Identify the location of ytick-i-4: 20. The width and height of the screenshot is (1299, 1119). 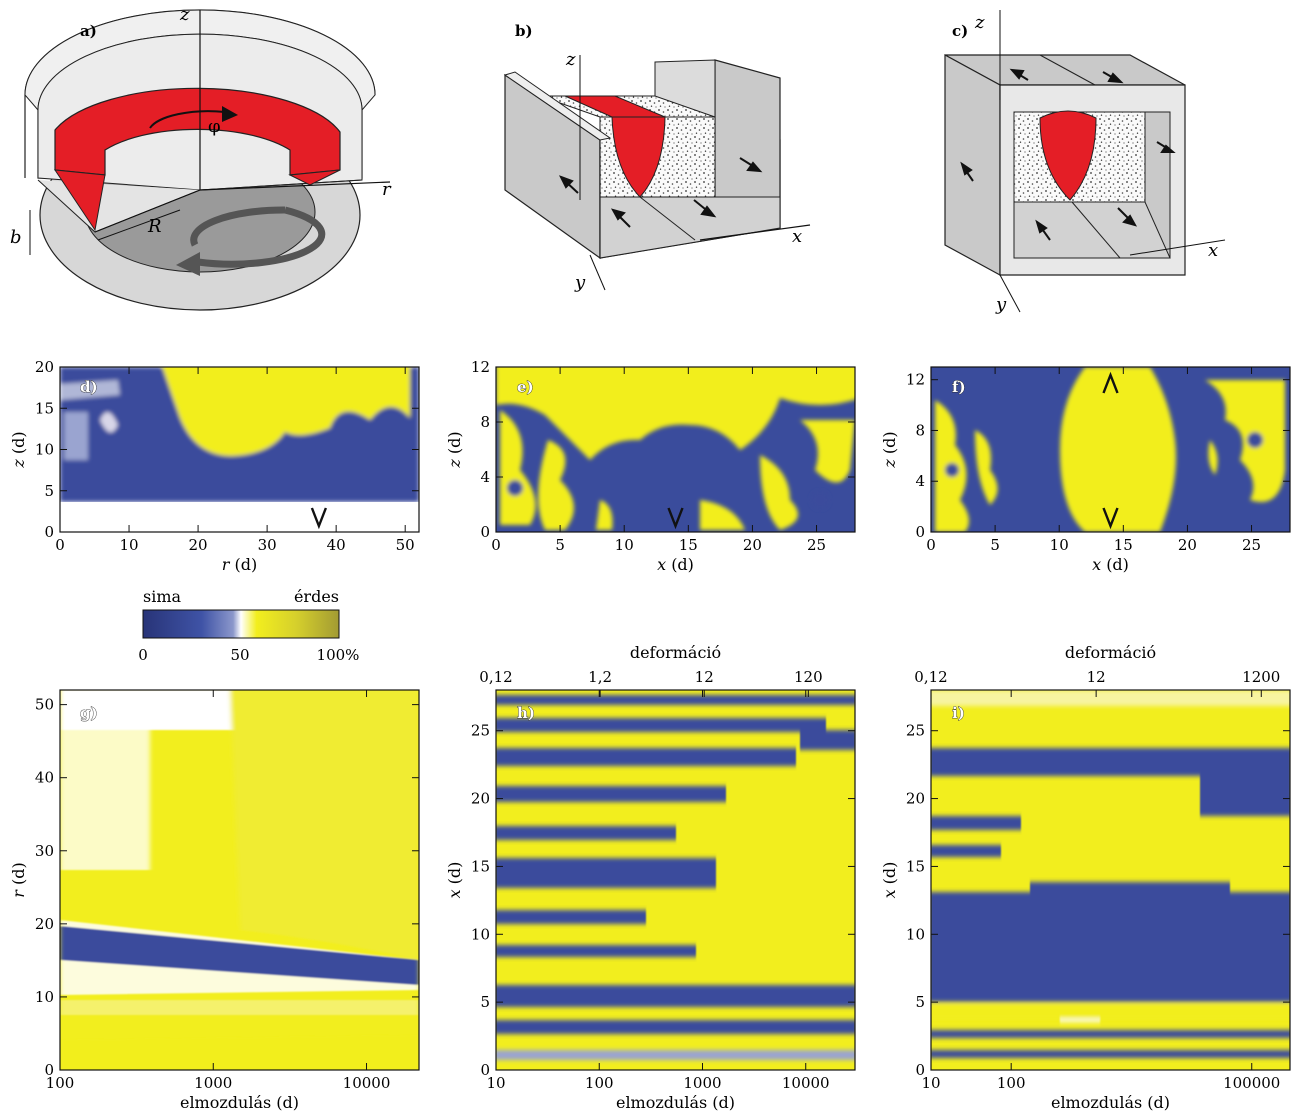
(915, 799).